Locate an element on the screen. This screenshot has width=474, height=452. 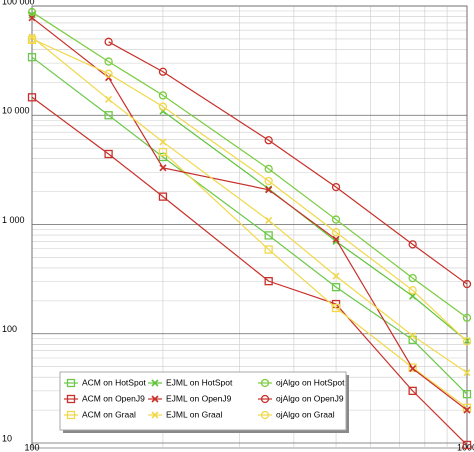
y-tick-label: 10 000 is located at coordinates (16, 111).